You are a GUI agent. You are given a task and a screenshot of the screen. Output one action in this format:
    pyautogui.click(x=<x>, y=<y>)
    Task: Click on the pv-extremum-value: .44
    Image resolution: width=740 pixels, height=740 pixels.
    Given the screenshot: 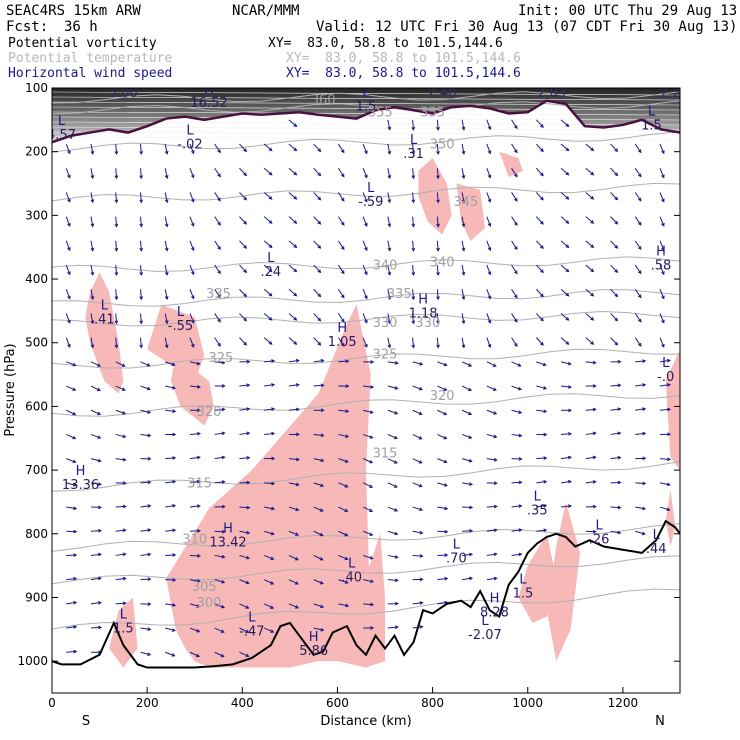 What is the action you would take?
    pyautogui.click(x=656, y=549)
    